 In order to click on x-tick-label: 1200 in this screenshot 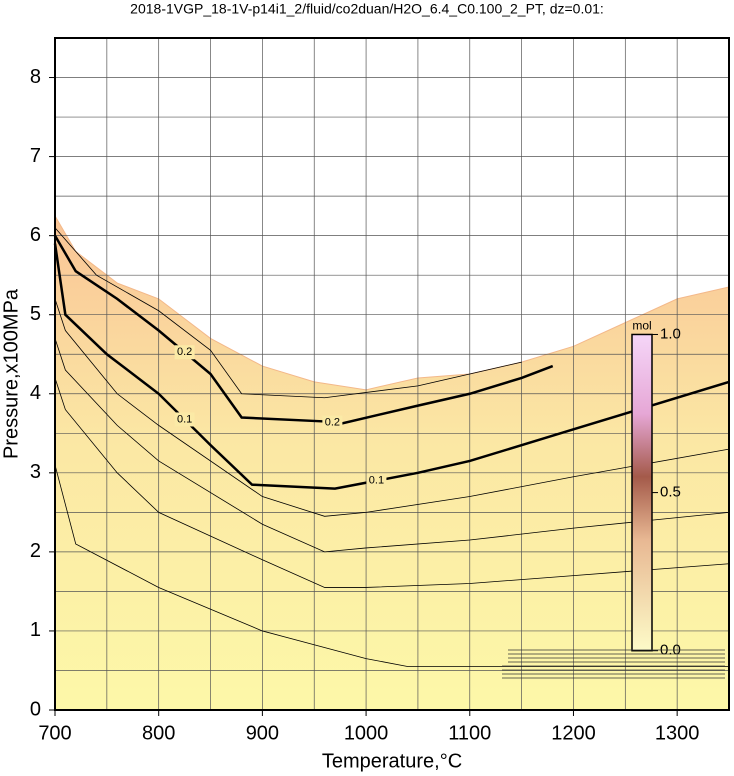, I will do `click(573, 733)`.